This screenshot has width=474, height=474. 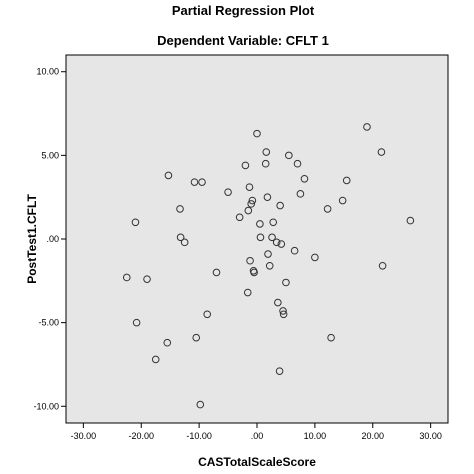 I want to click on y-axis: -10.00 -5.00 .00 5.00 10.00, so click(x=49, y=239).